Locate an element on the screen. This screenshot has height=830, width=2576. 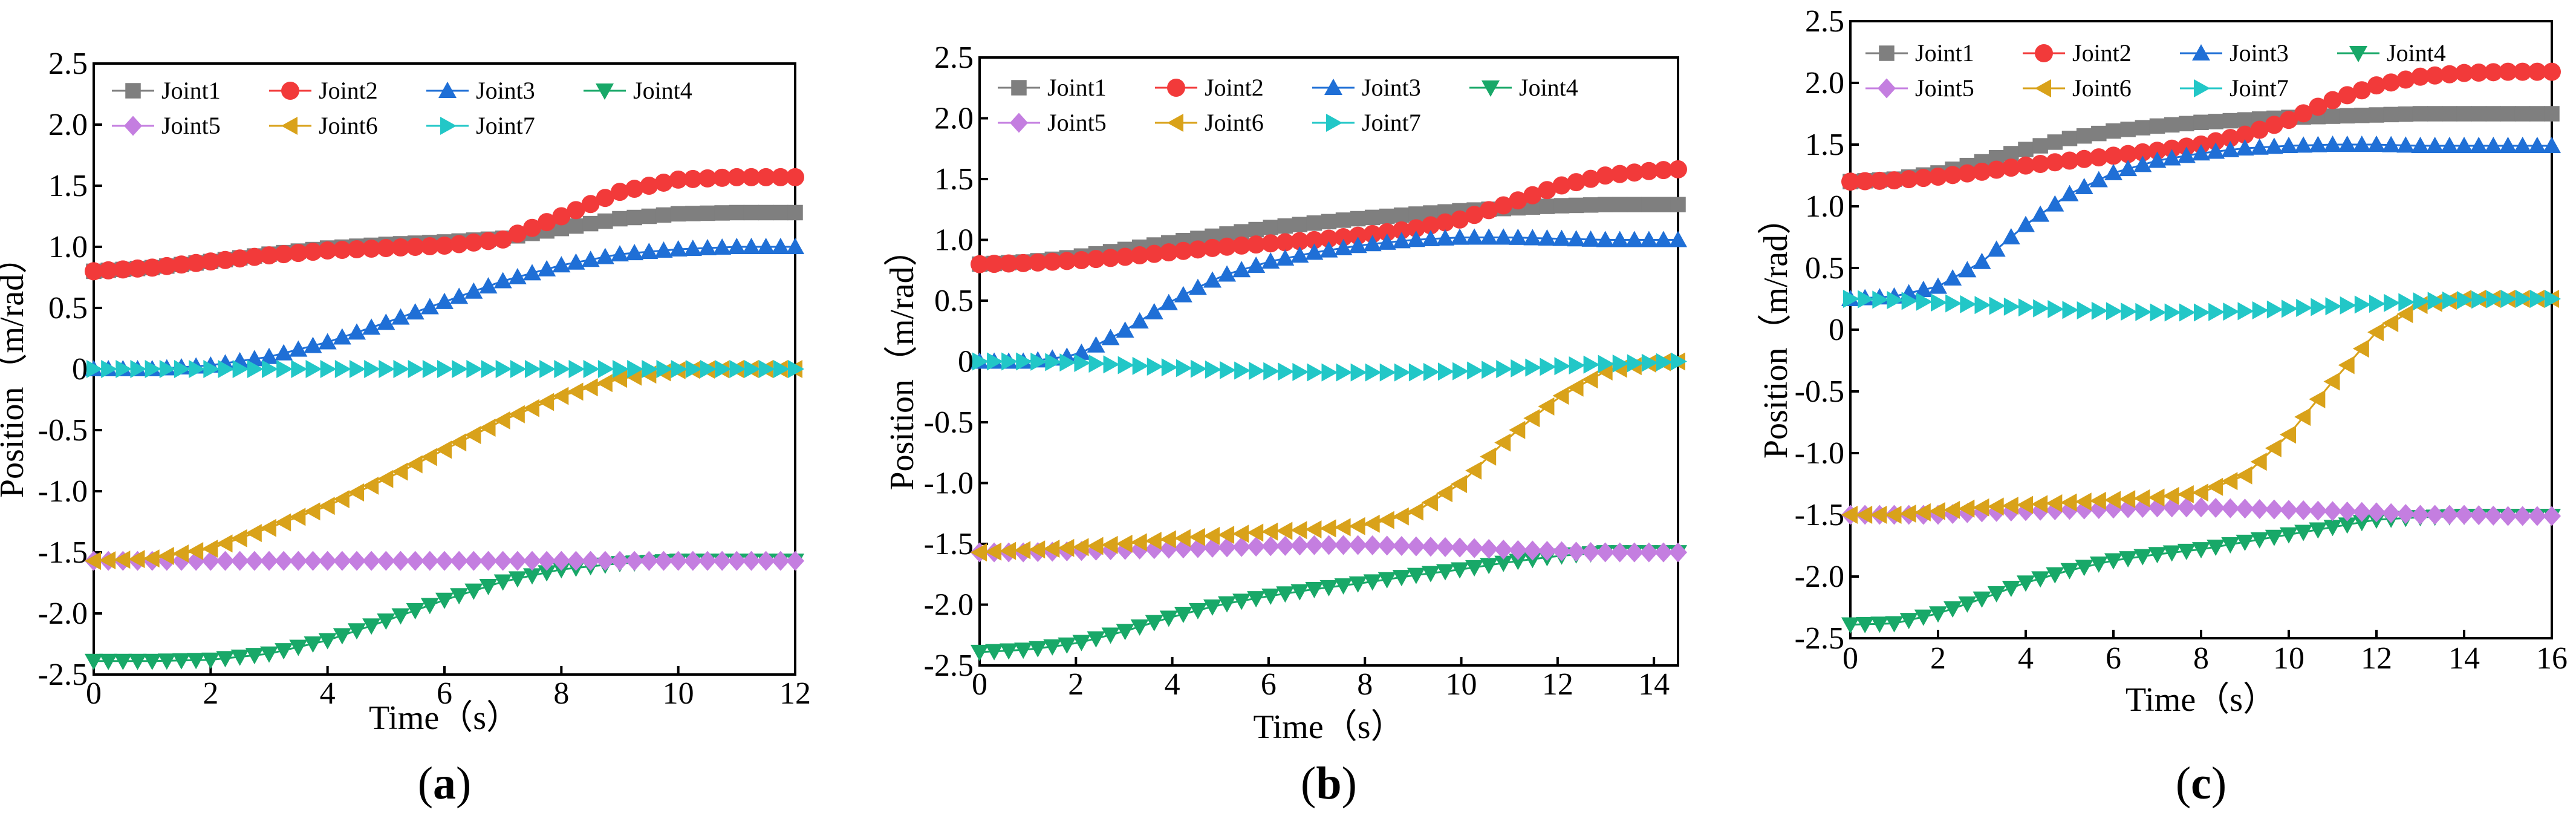
series-joint4 is located at coordinates (2201, 571).